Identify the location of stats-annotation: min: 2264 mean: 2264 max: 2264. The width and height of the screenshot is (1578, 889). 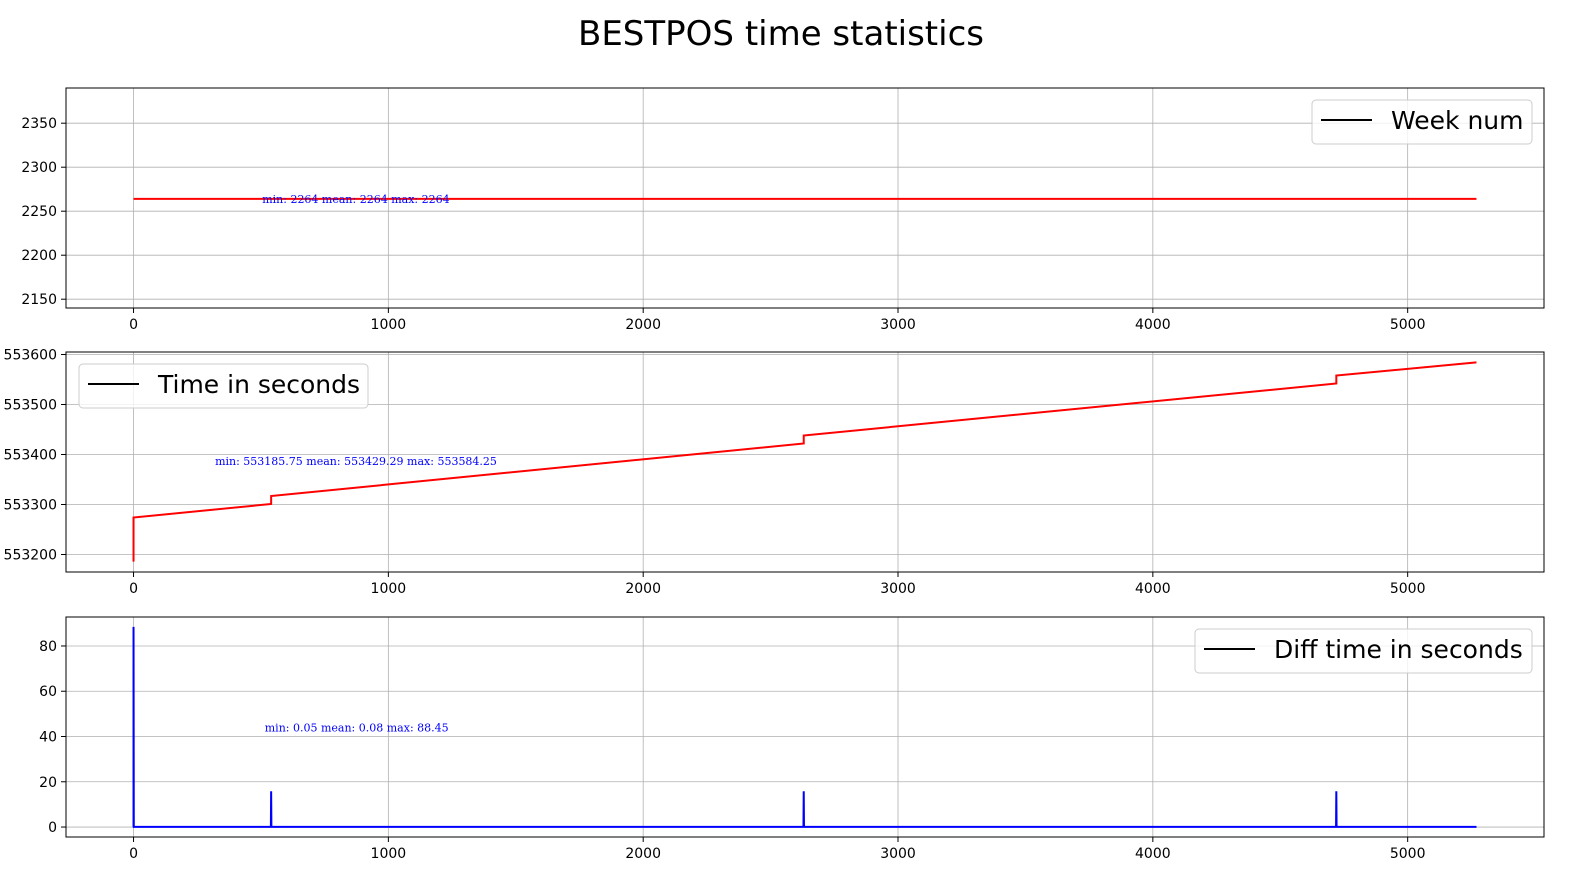
(355, 199).